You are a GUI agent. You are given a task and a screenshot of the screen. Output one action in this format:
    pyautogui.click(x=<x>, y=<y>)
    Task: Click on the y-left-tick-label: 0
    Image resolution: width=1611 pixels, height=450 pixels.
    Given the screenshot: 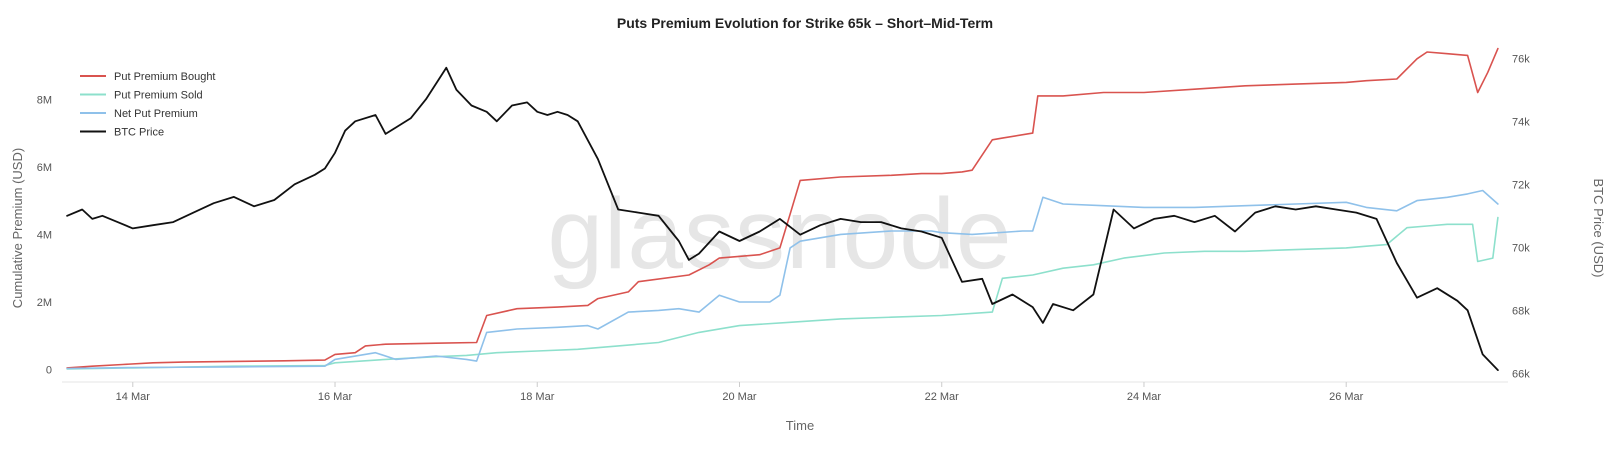 What is the action you would take?
    pyautogui.click(x=49, y=371)
    